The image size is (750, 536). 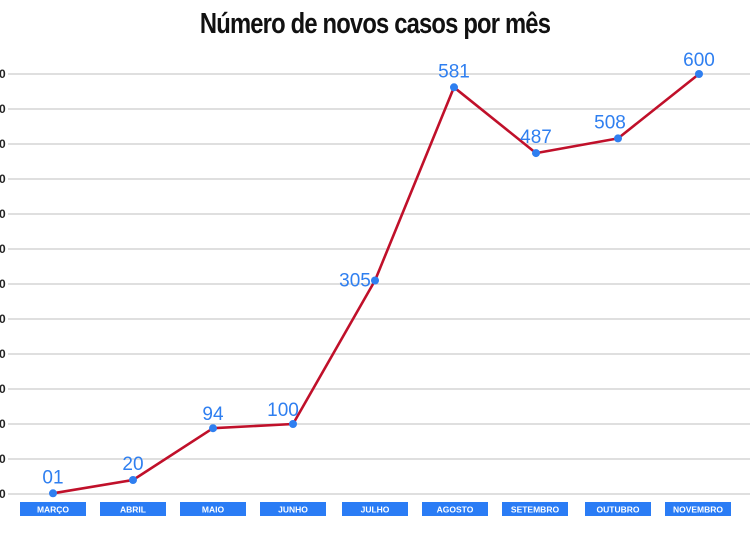 I want to click on svg-text: SETEMBRO, so click(x=535, y=510).